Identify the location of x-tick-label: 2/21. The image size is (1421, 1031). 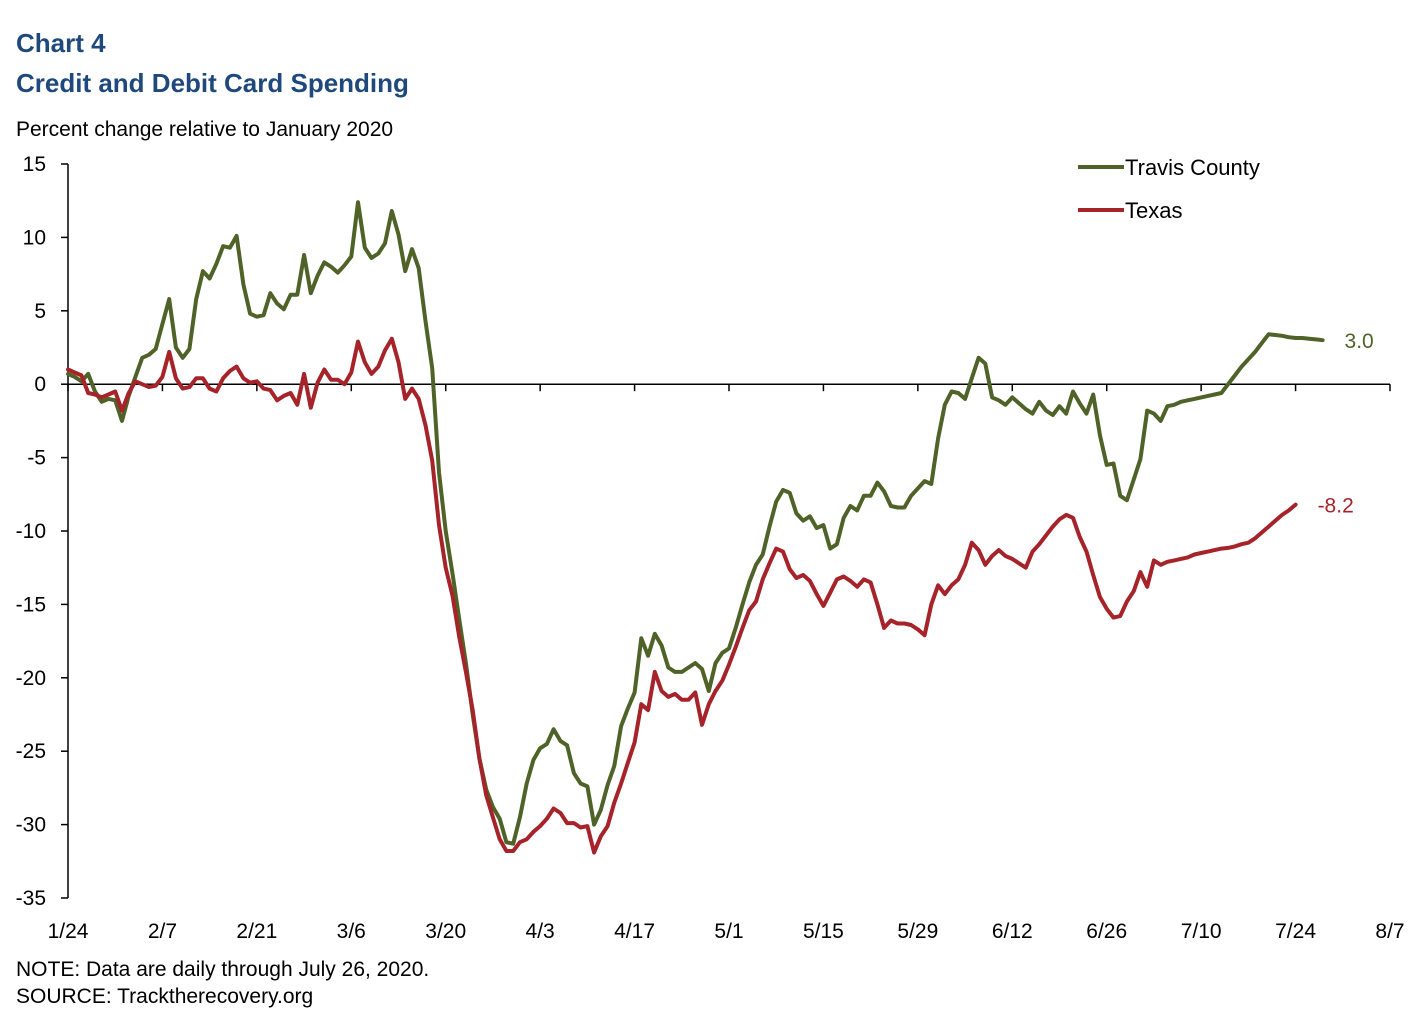
(256, 931).